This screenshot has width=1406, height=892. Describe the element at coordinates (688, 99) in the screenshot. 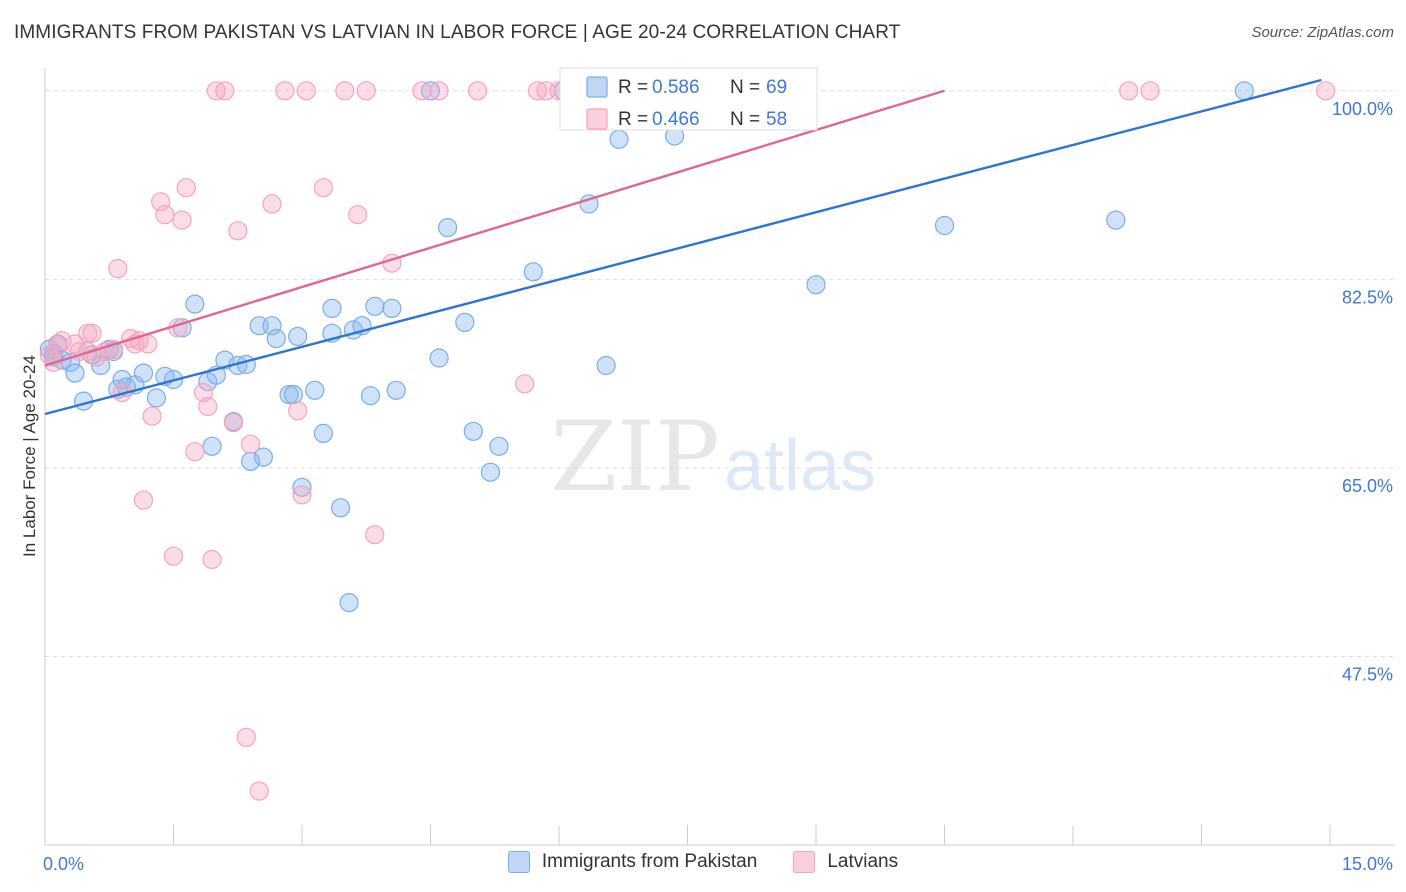

I see `top-legend: R = 0.586 N = 69 R = 0.466 N = 58` at that location.